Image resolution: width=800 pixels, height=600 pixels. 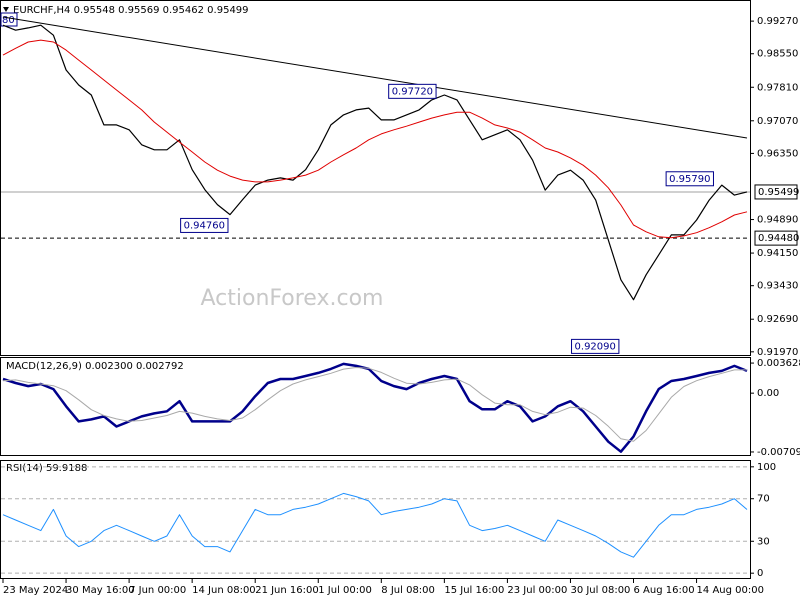 I want to click on annotation-label: 0.92090, so click(x=595, y=346).